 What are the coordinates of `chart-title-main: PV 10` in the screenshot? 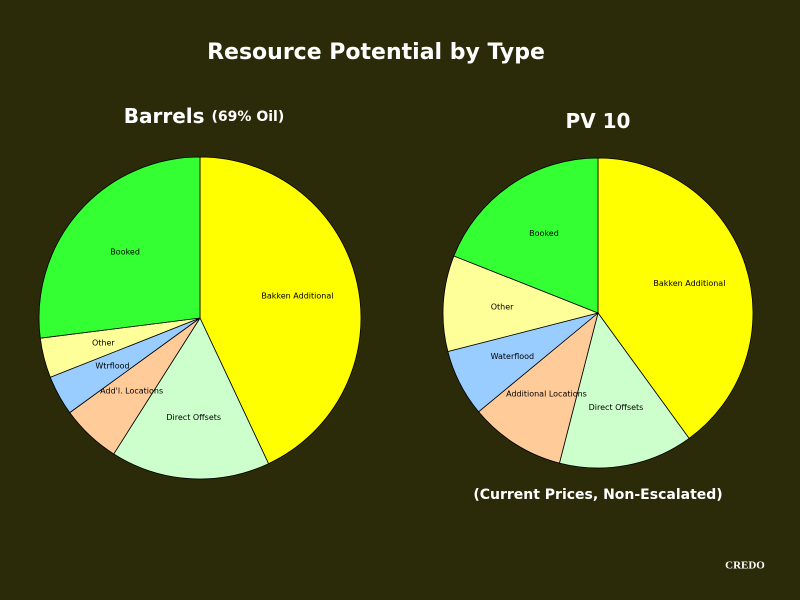 It's located at (598, 121).